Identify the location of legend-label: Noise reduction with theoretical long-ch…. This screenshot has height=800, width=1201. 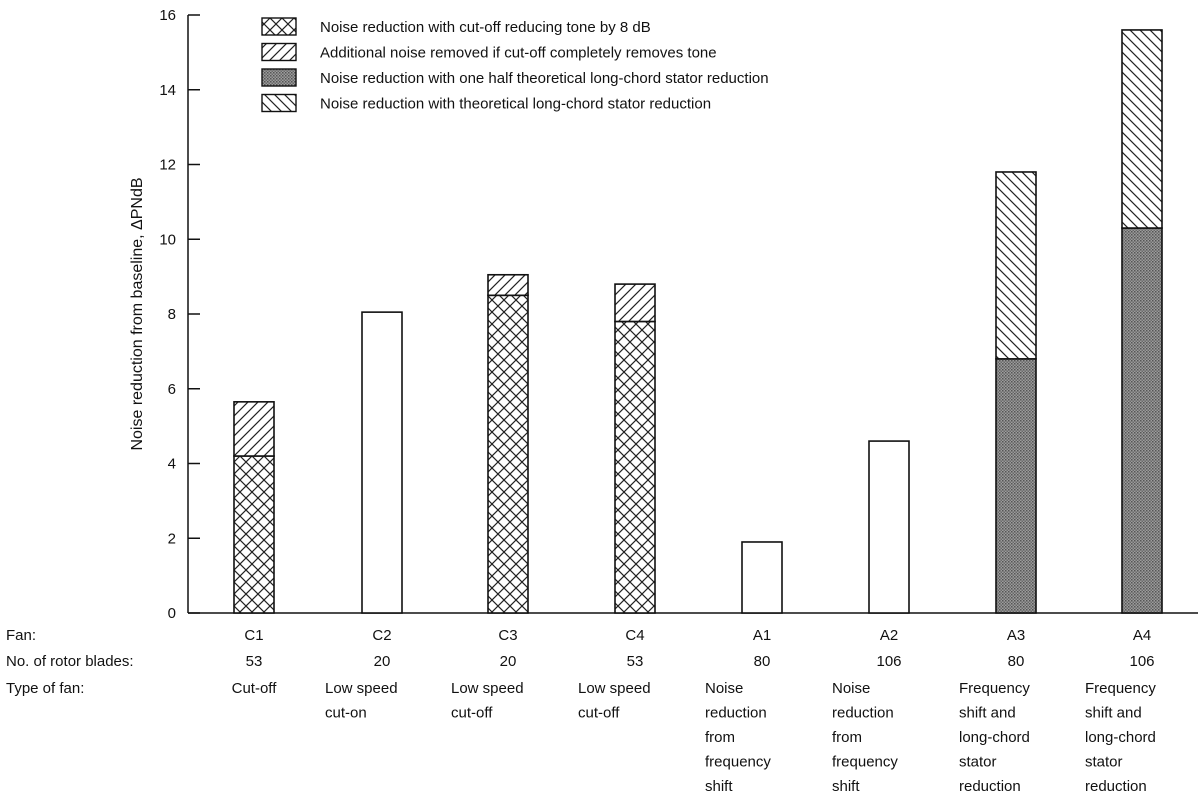
(515, 104).